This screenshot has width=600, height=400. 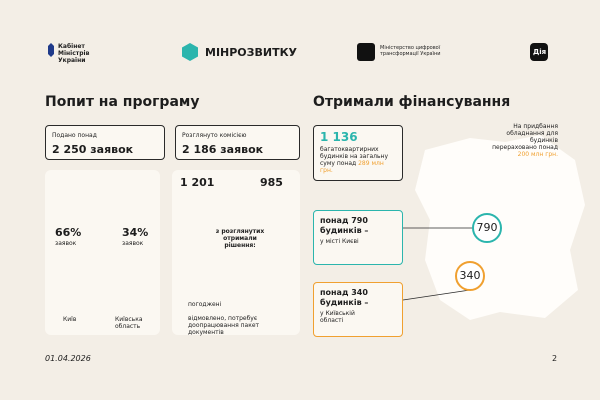 I want to click on stat-text: у місті Києві, so click(x=339, y=241).